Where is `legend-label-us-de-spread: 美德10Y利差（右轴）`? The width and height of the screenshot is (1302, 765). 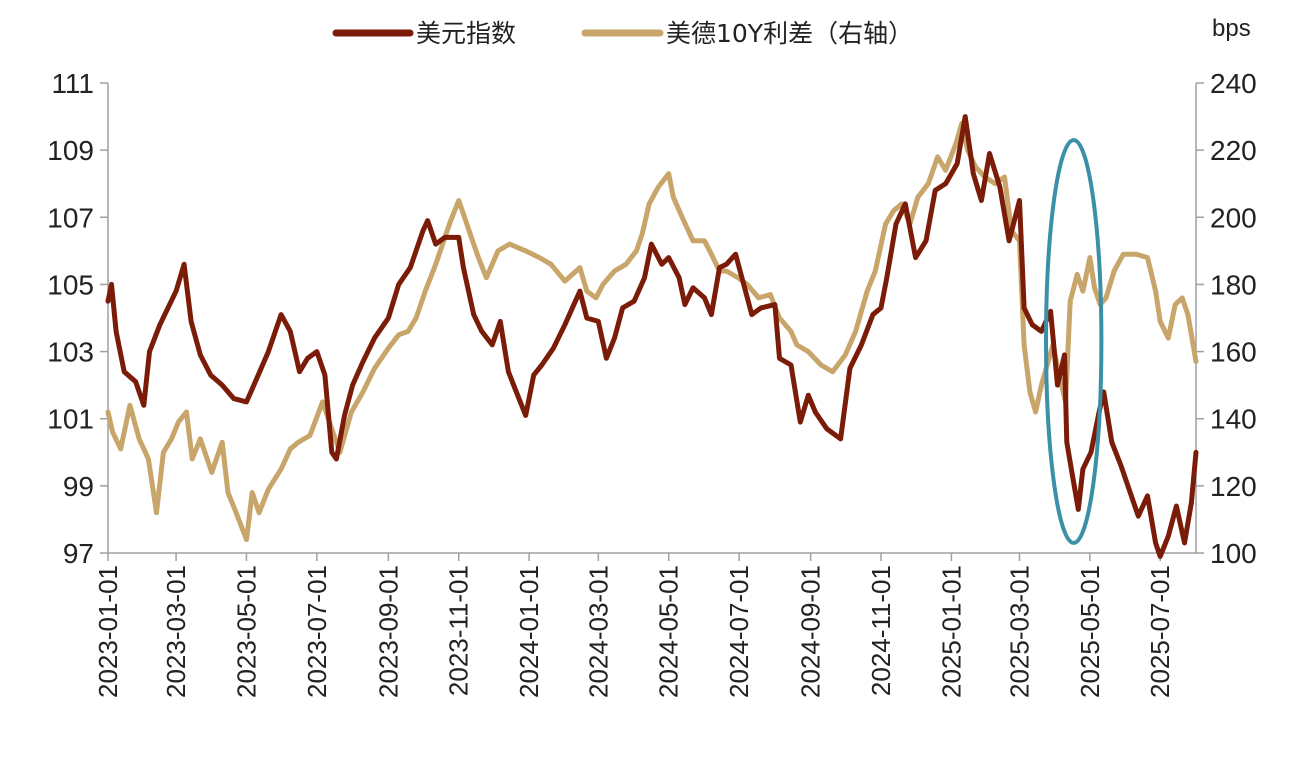 legend-label-us-de-spread: 美德10Y利差（右轴） is located at coordinates (789, 33).